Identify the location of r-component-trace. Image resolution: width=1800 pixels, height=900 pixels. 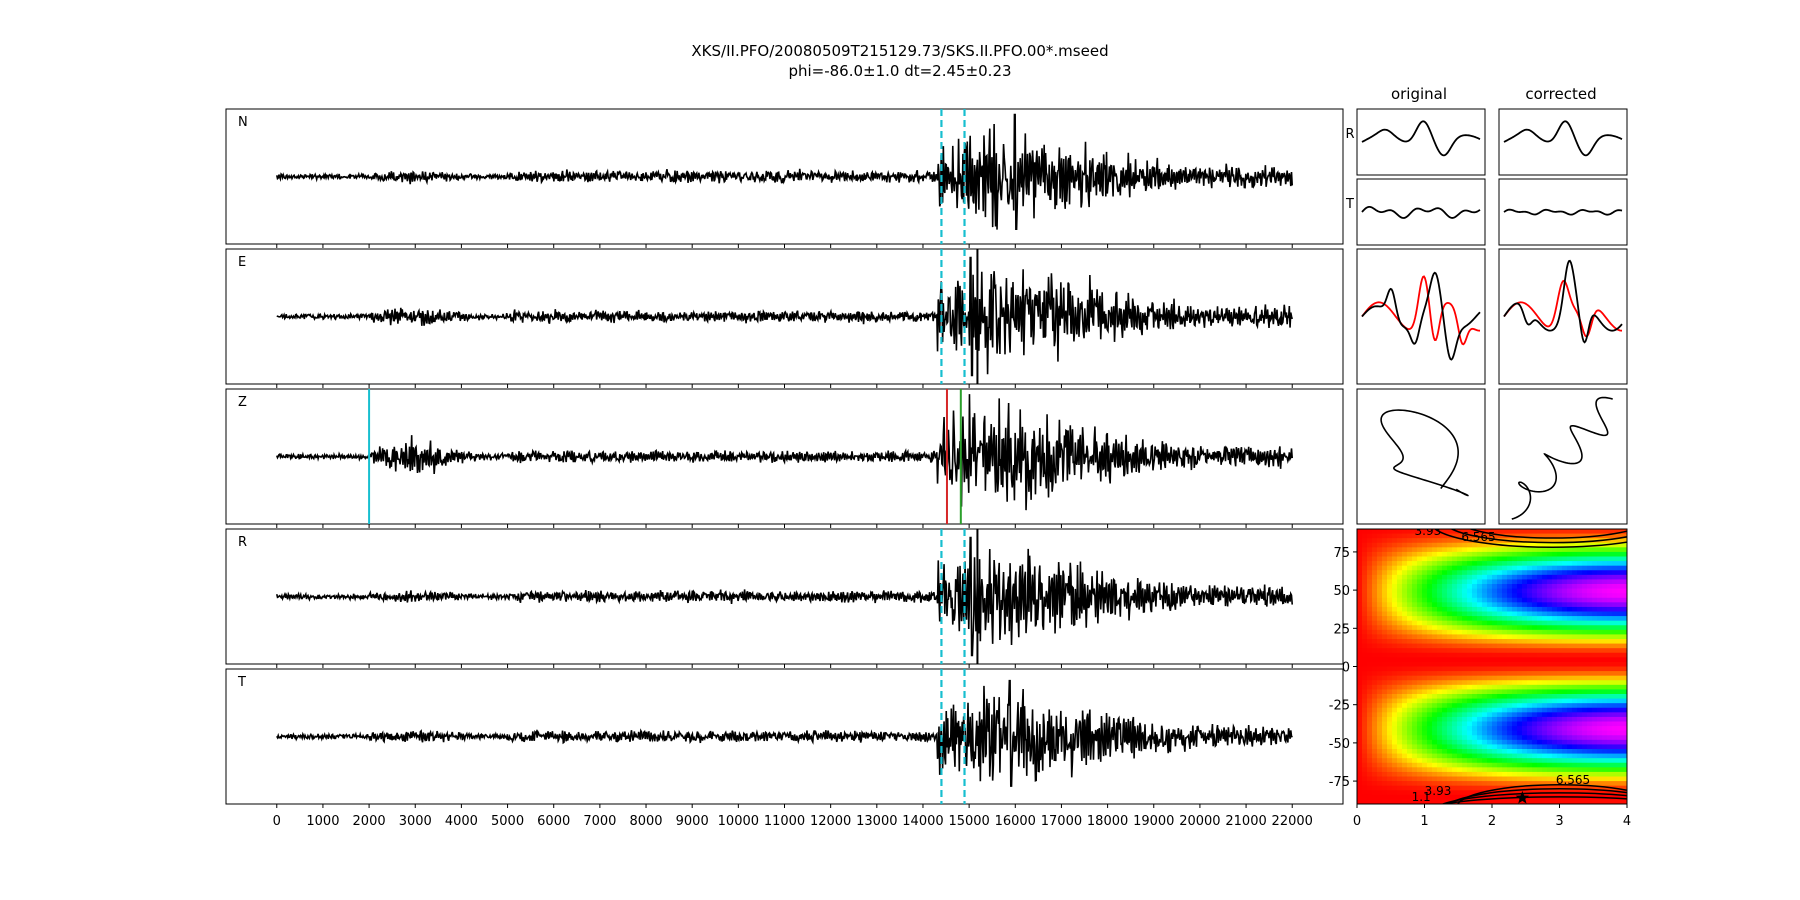
(1563, 138).